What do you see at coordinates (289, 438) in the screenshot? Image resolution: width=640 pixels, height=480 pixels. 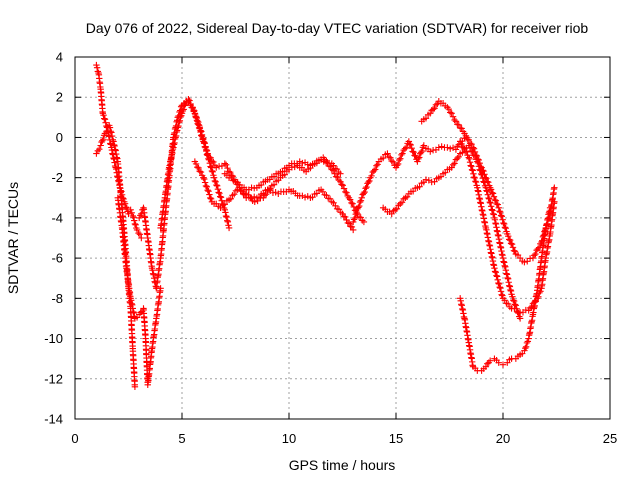 I see `x-tick-label: 10` at bounding box center [289, 438].